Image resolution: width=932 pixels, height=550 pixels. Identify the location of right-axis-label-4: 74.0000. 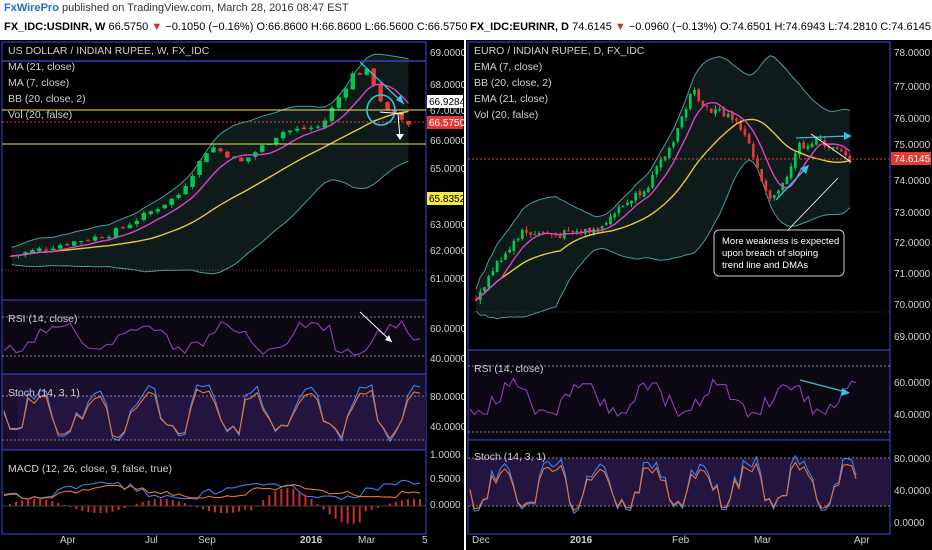
(912, 181).